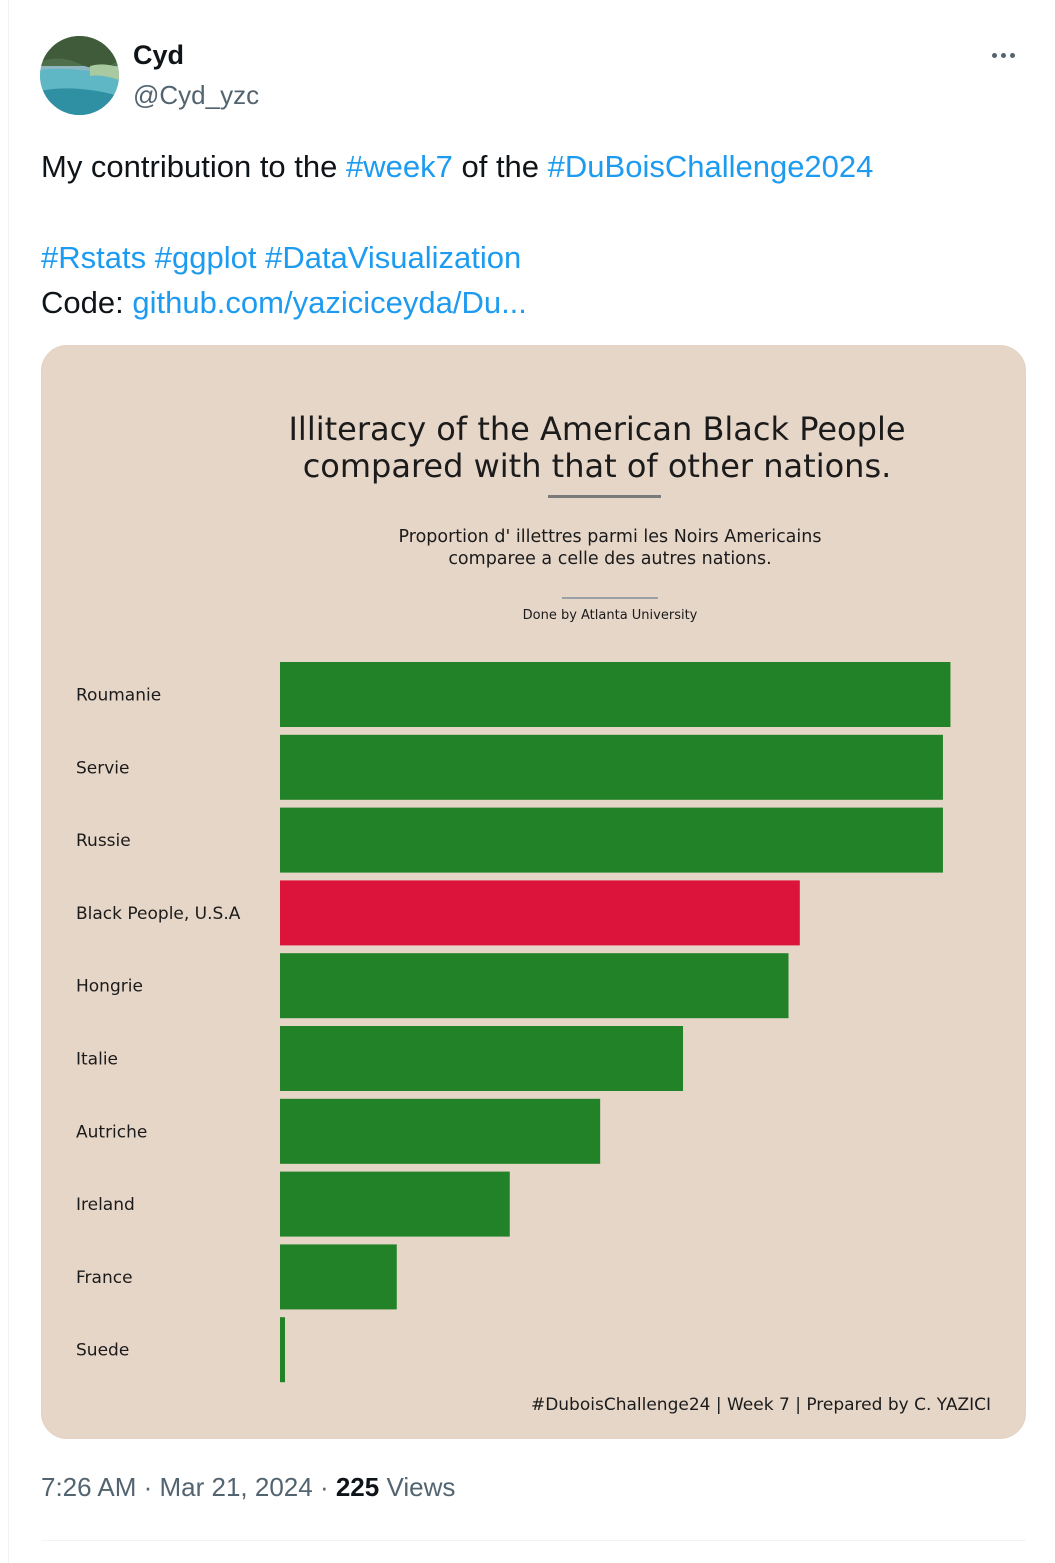 This screenshot has height=1563, width=1055. I want to click on hashtag-week7-link: #week7, so click(399, 166).